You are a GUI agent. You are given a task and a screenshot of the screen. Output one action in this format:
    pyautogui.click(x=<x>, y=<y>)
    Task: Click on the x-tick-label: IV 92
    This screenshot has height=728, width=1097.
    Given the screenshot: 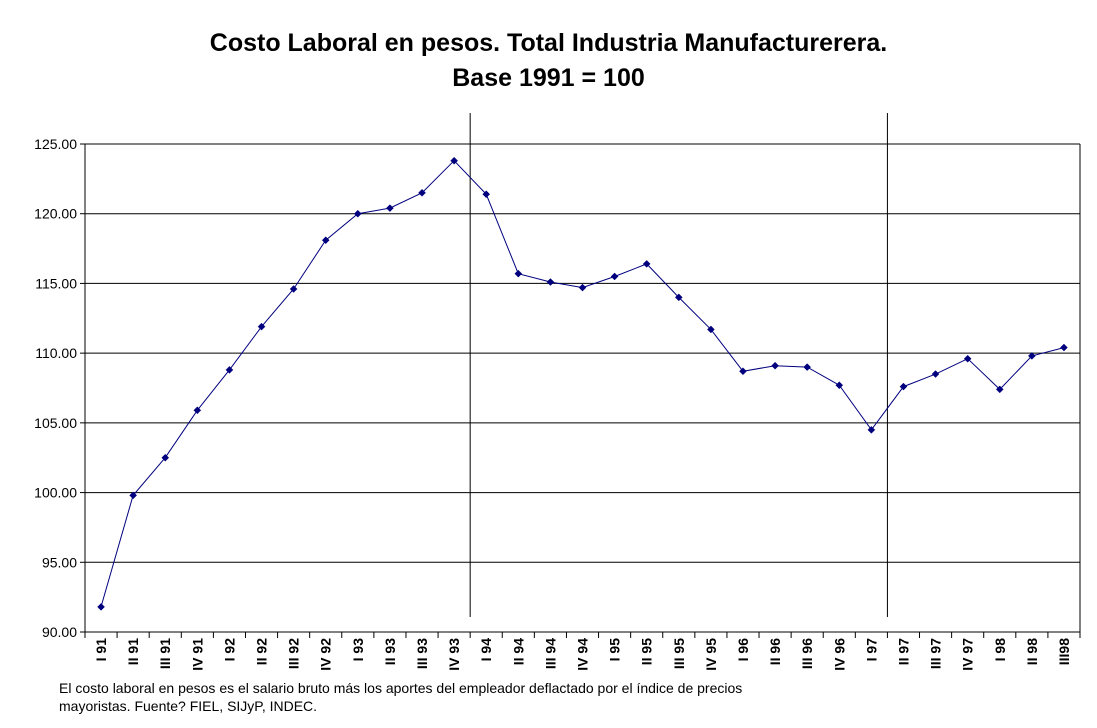 What is the action you would take?
    pyautogui.click(x=326, y=654)
    